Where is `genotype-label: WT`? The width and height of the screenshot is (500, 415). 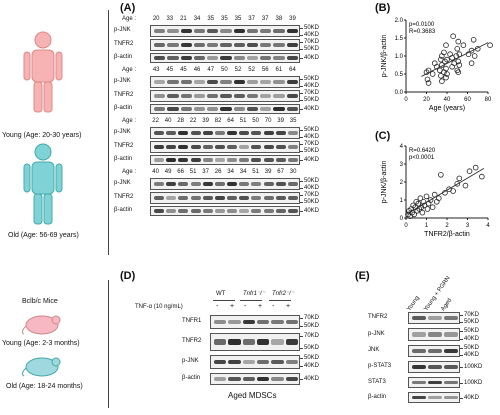
genotype-label: WT is located at coordinates (221, 294).